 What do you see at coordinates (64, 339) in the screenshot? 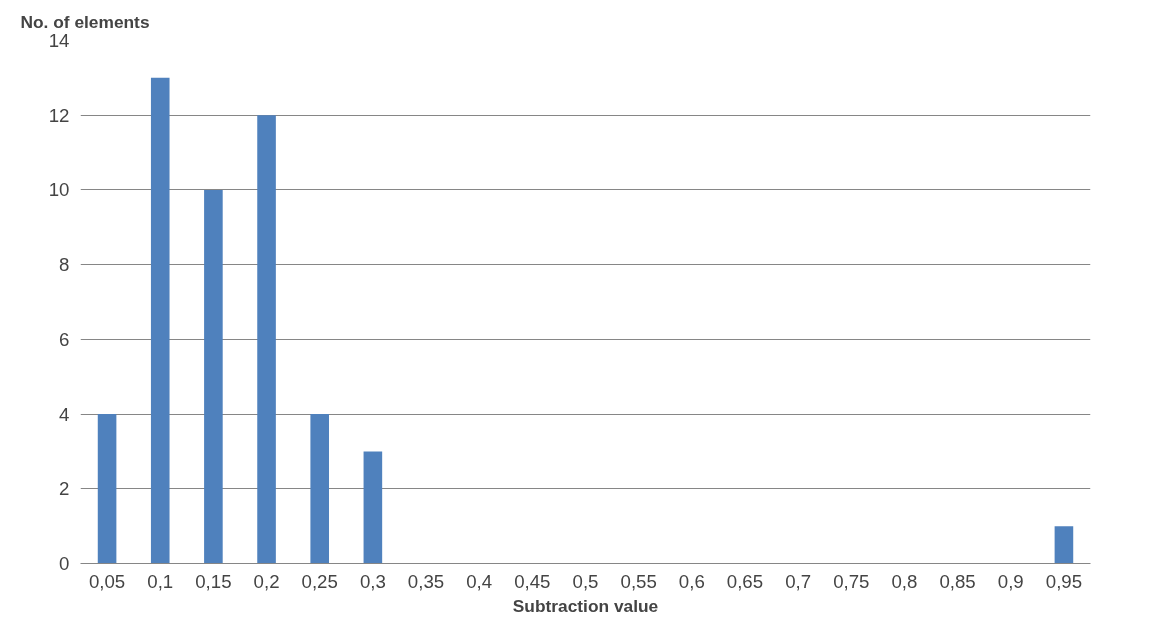
I see `y-tick-label: 6` at bounding box center [64, 339].